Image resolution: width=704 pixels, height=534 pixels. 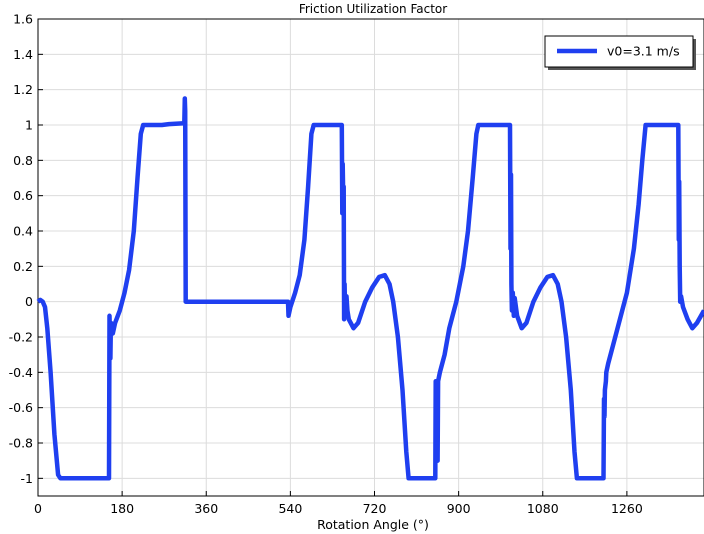 What do you see at coordinates (29, 301) in the screenshot?
I see `y-tick-label: 0` at bounding box center [29, 301].